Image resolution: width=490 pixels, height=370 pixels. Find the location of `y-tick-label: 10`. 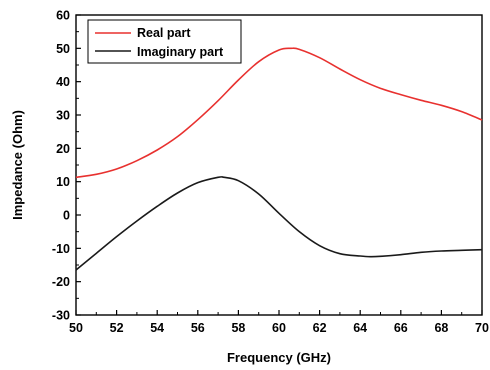

y-tick-label: 10 is located at coordinates (63, 182).